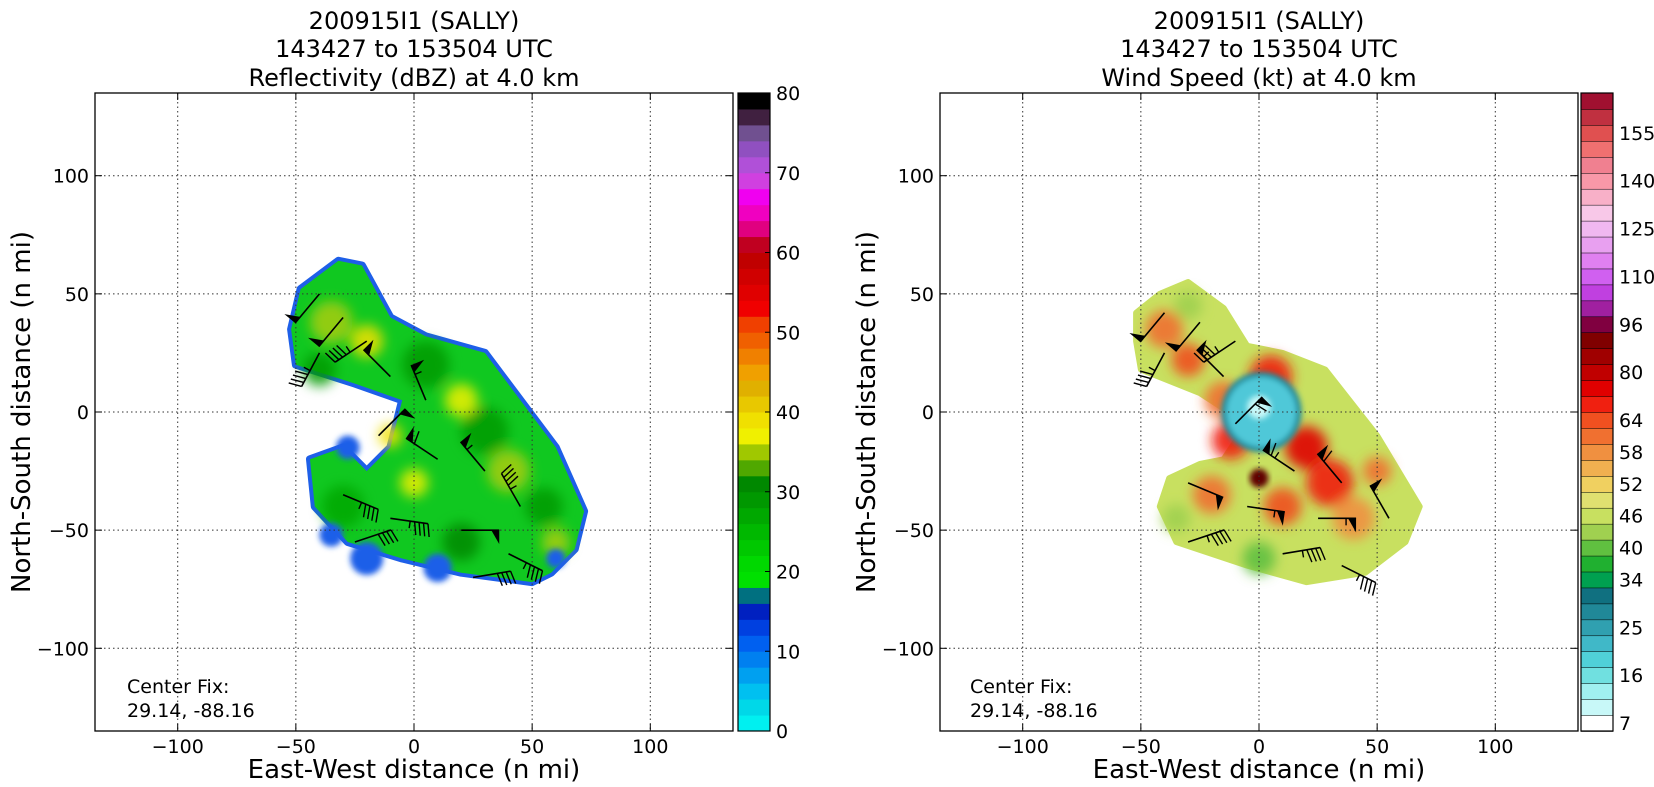 The height and width of the screenshot is (787, 1654). What do you see at coordinates (1258, 78) in the screenshot?
I see `title-line-3: Wind Speed (kt) at 4.0 km` at bounding box center [1258, 78].